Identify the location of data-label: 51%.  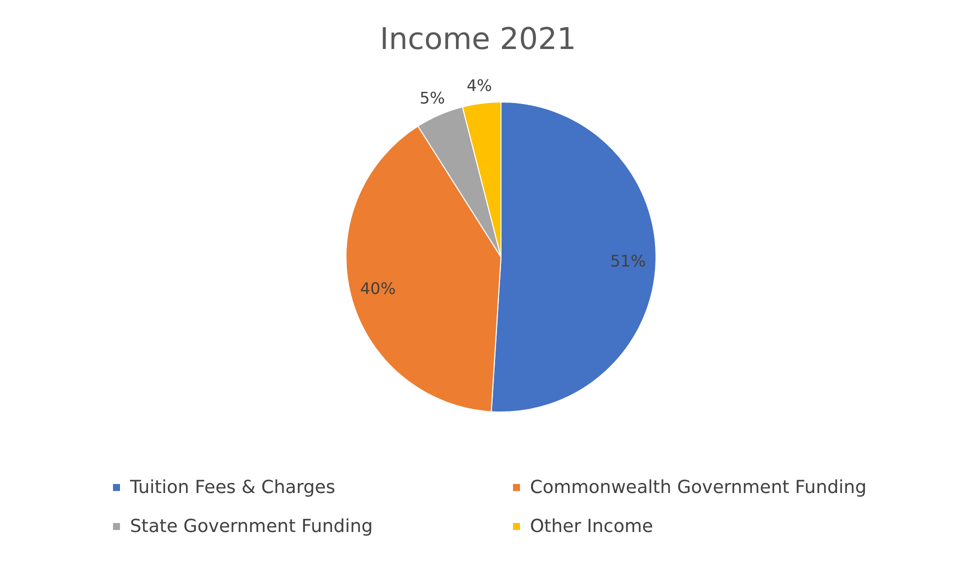
(628, 260).